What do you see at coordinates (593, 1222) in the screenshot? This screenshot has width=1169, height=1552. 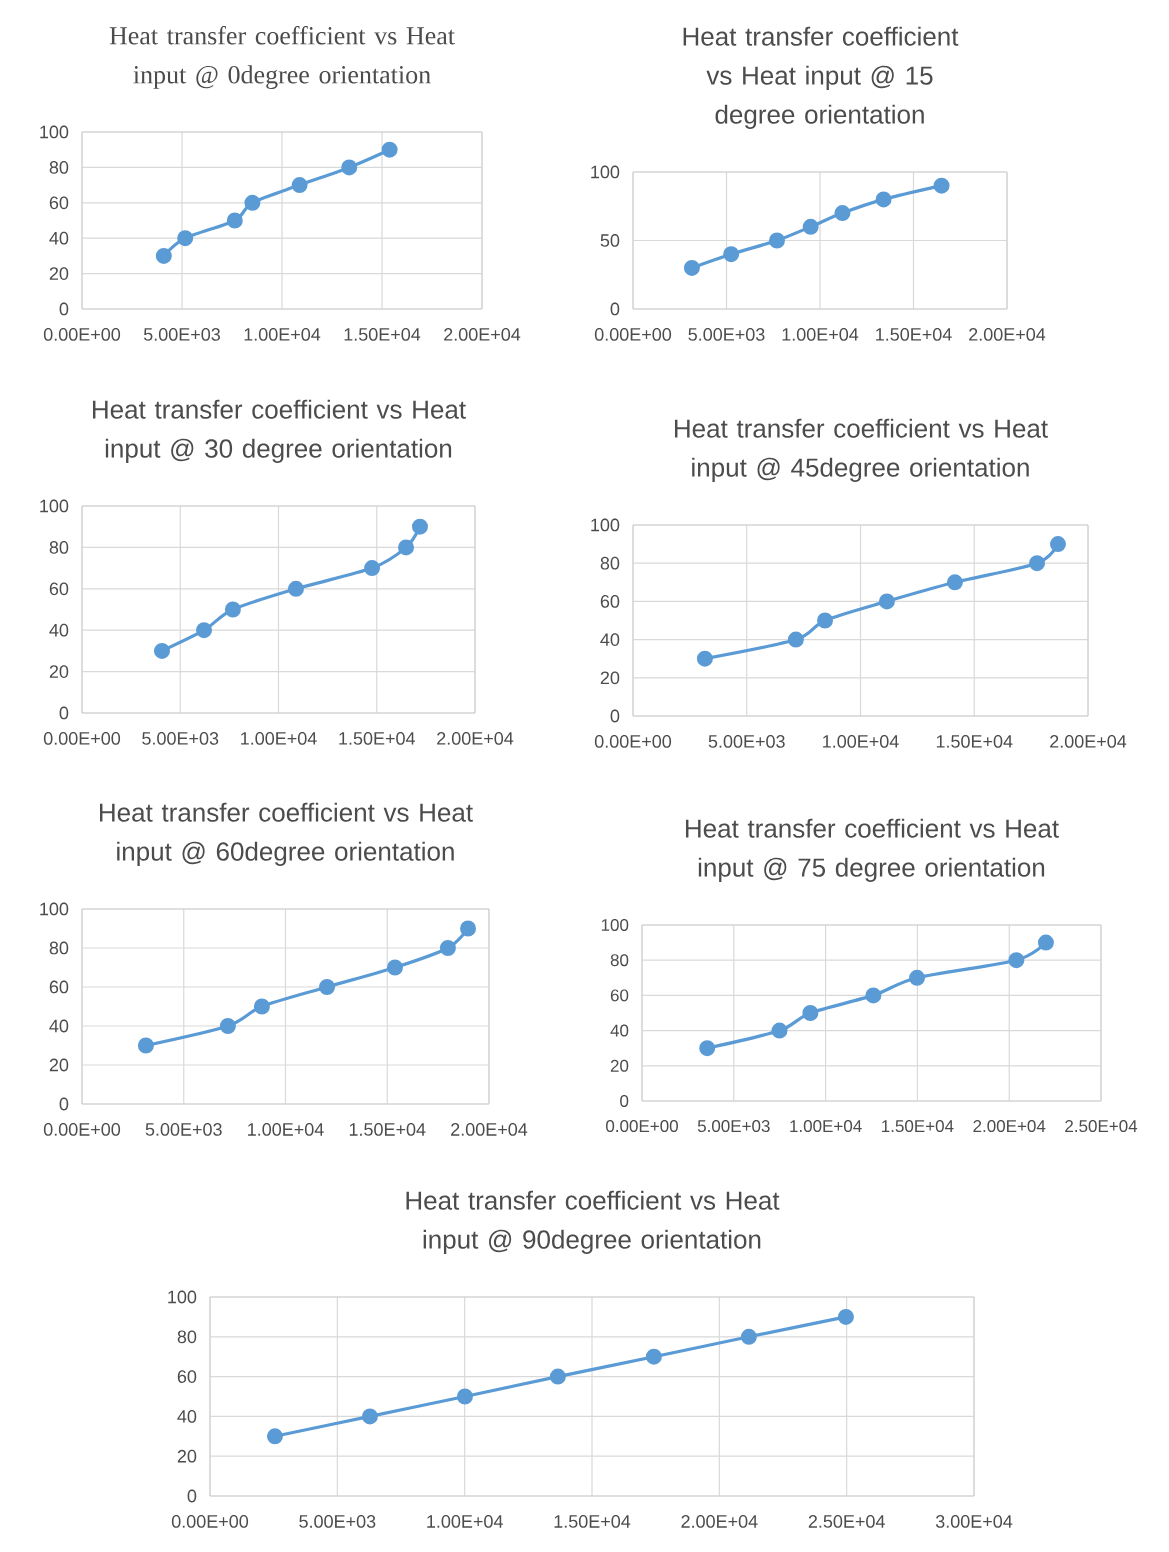 I see `chart-title: Heat transfer coefficient vs Heat input @ 90degree orientation` at bounding box center [593, 1222].